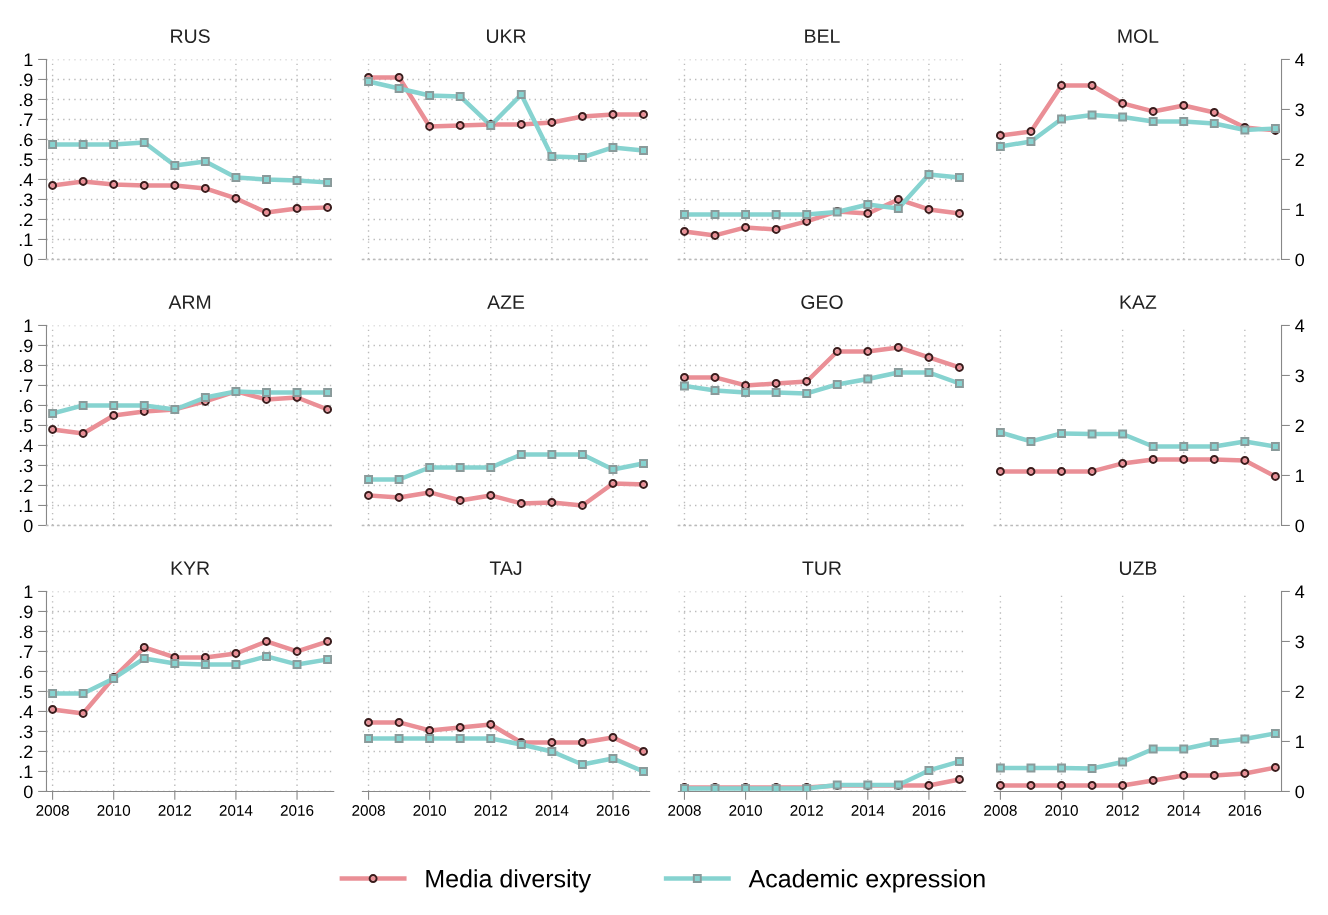 This screenshot has width=1328, height=915. I want to click on legend-label: Media diversity, so click(509, 881).